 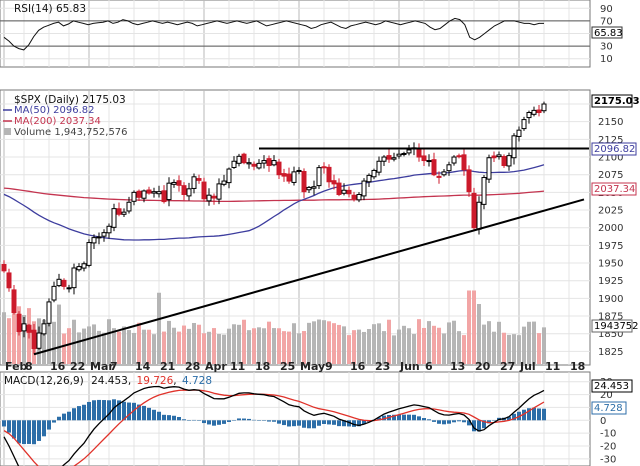 I want to click on x-tick-label: May, so click(x=312, y=366).